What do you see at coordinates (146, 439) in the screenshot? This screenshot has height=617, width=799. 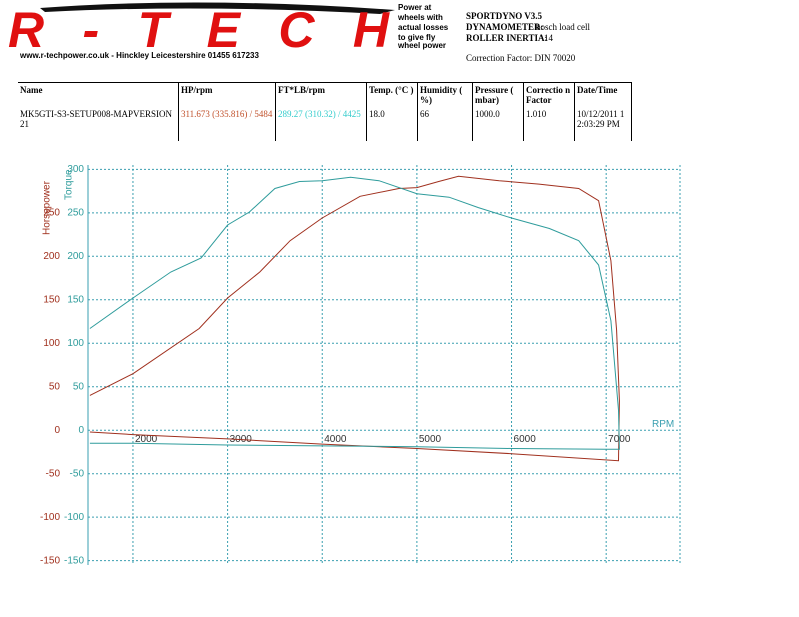 I see `x-tick-label: 2000` at bounding box center [146, 439].